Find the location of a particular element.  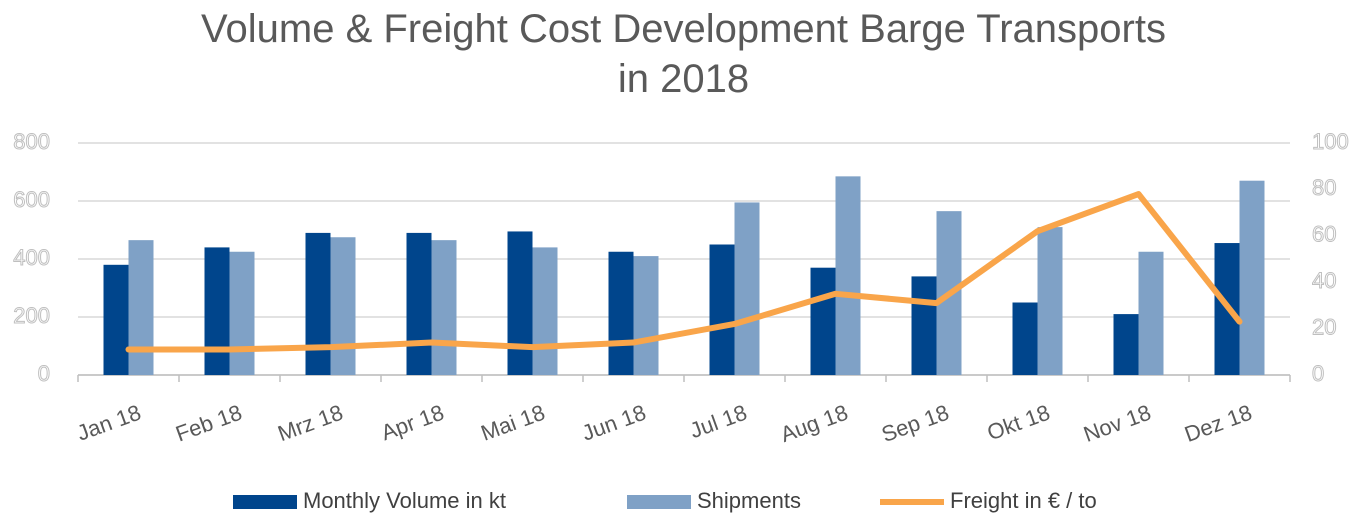

legend-label: Freight in € / to is located at coordinates (1023, 500).